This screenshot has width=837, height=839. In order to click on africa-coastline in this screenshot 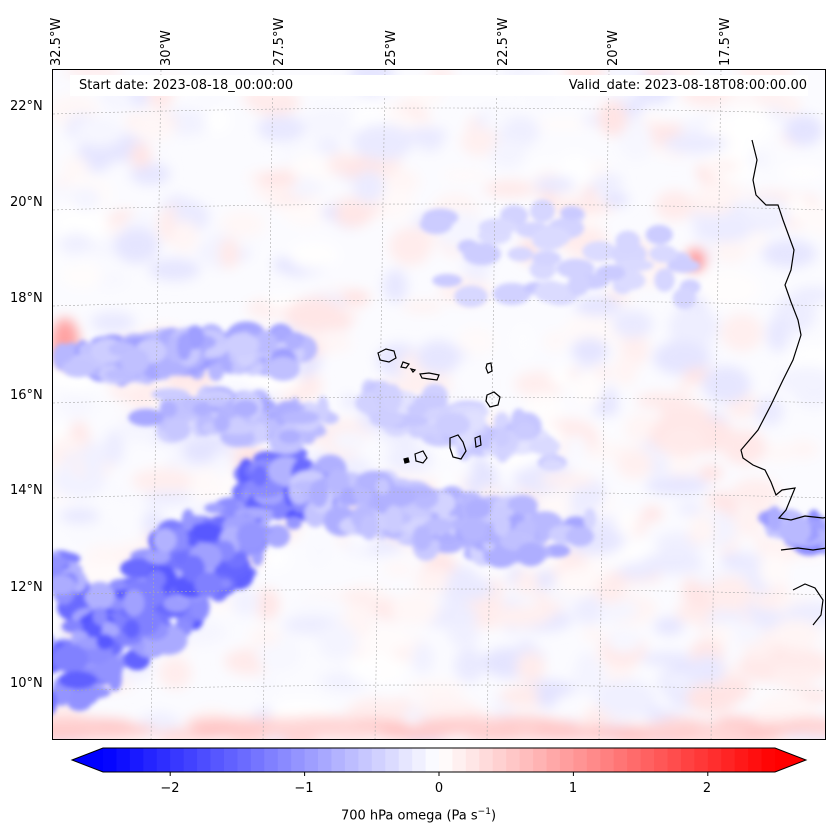, I will do `click(782, 330)`.